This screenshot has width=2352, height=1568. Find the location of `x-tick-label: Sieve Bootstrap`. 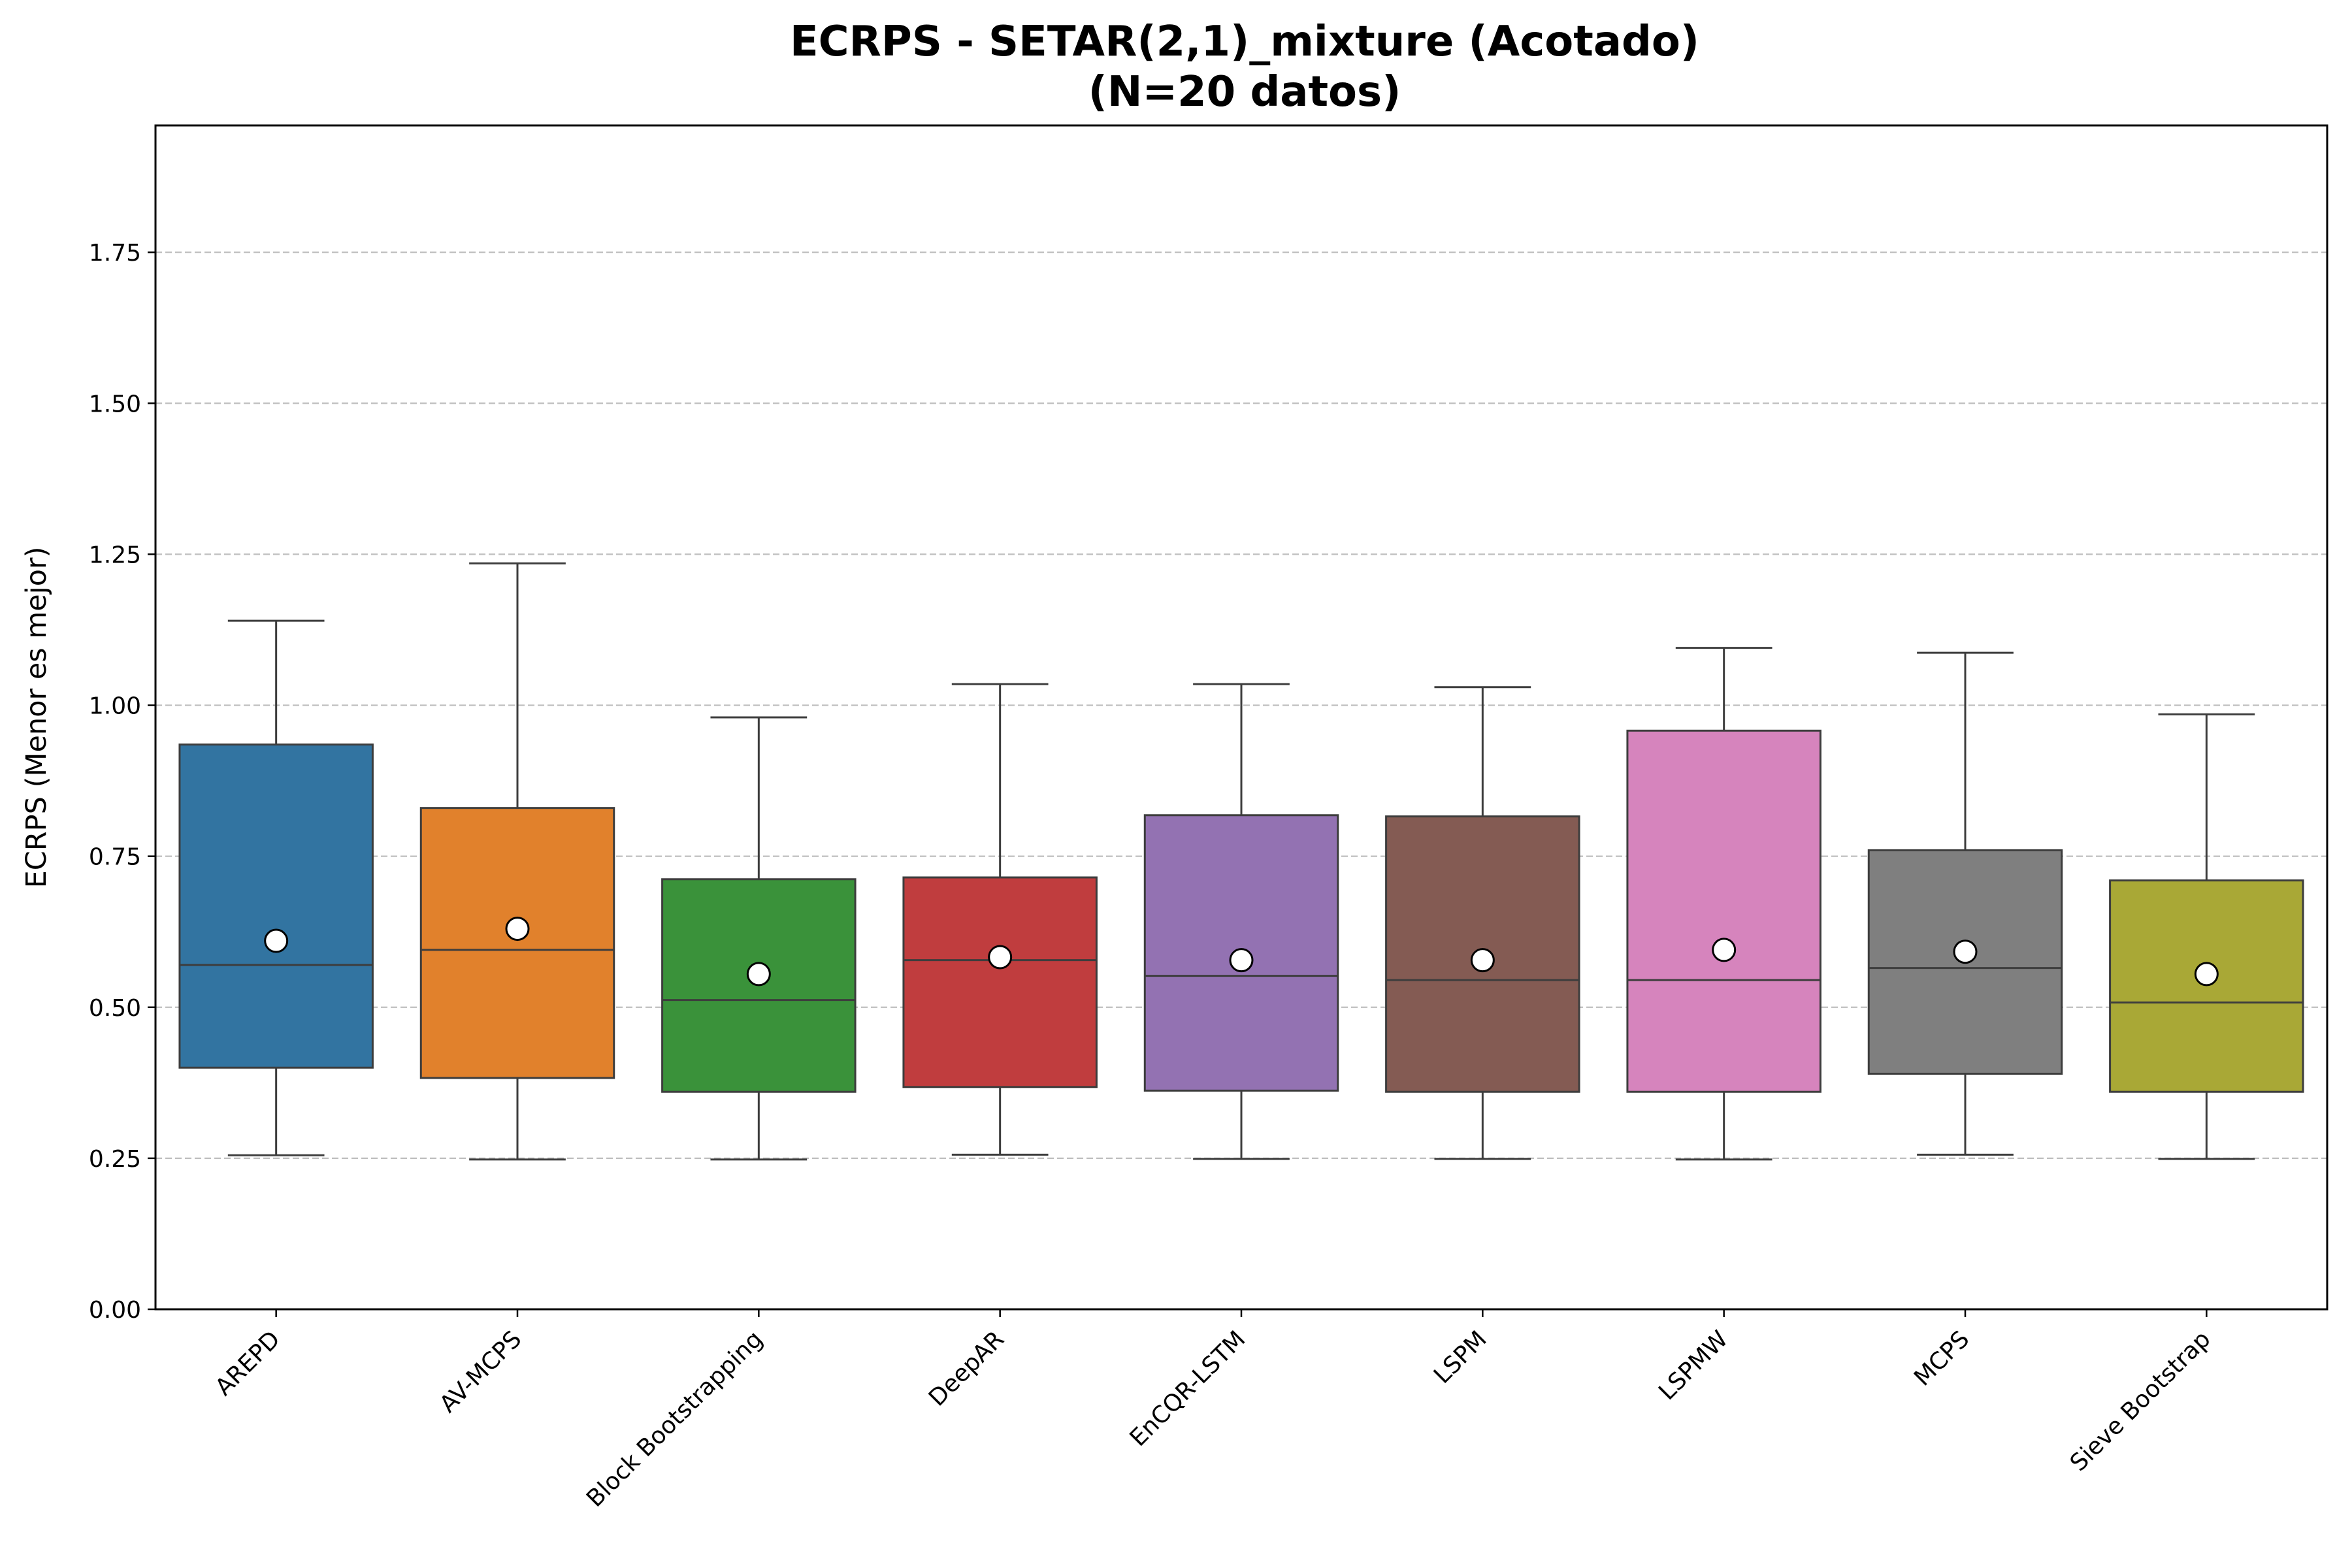

x-tick-label: Sieve Bootstrap is located at coordinates (2140, 1401).